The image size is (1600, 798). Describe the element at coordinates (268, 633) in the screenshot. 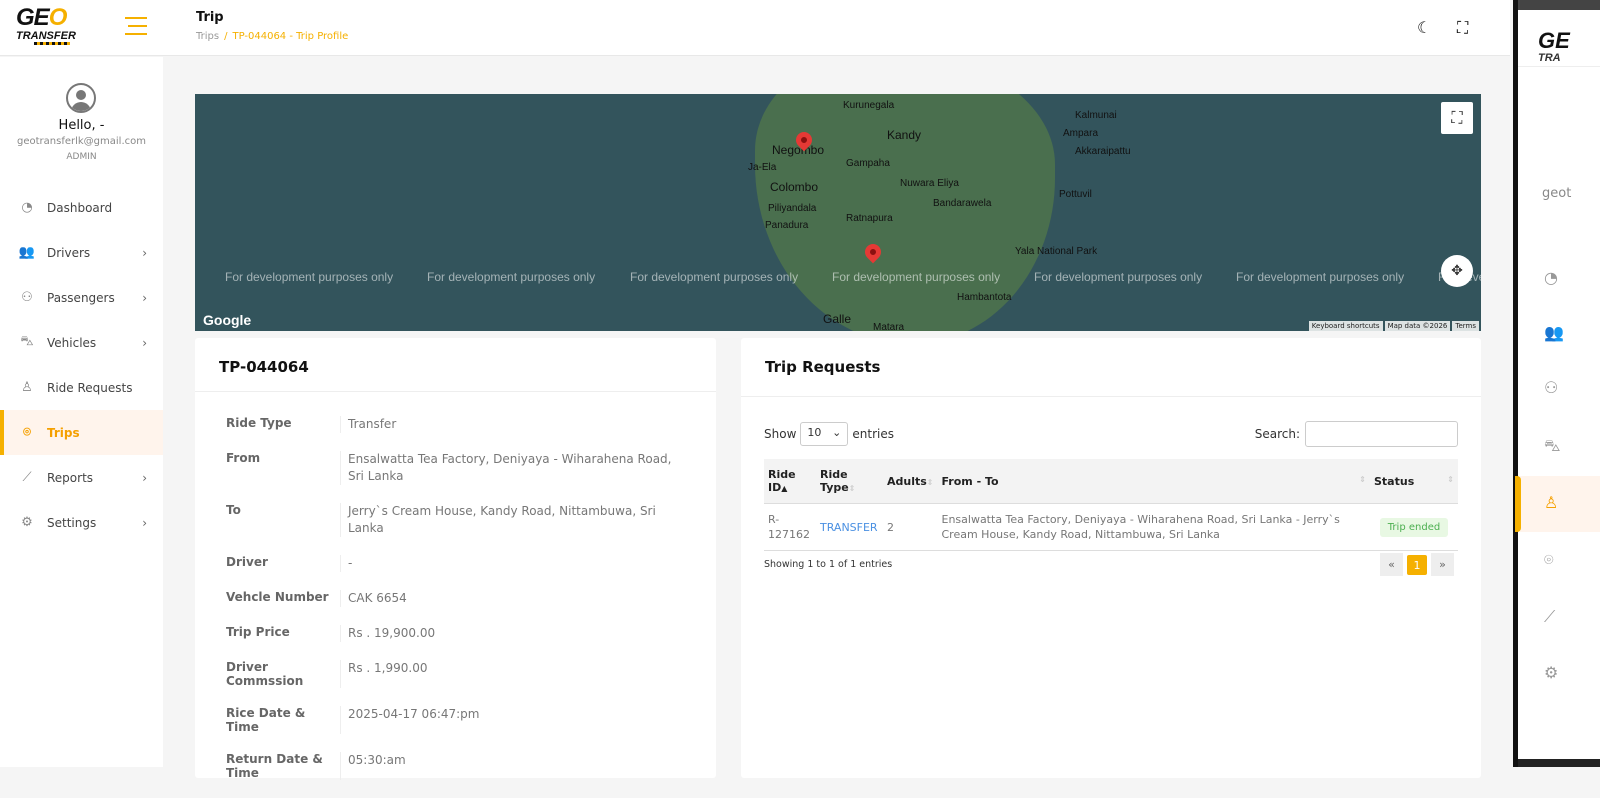

I see `detail-label: Trip Price` at that location.